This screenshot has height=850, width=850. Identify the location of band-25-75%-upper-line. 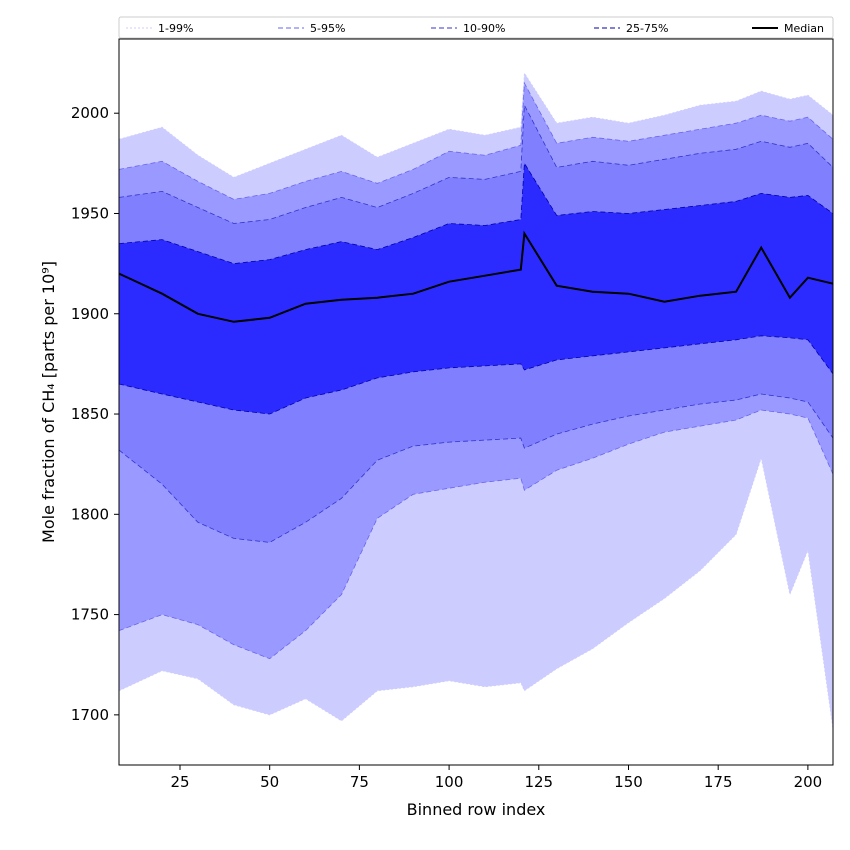
(476, 213).